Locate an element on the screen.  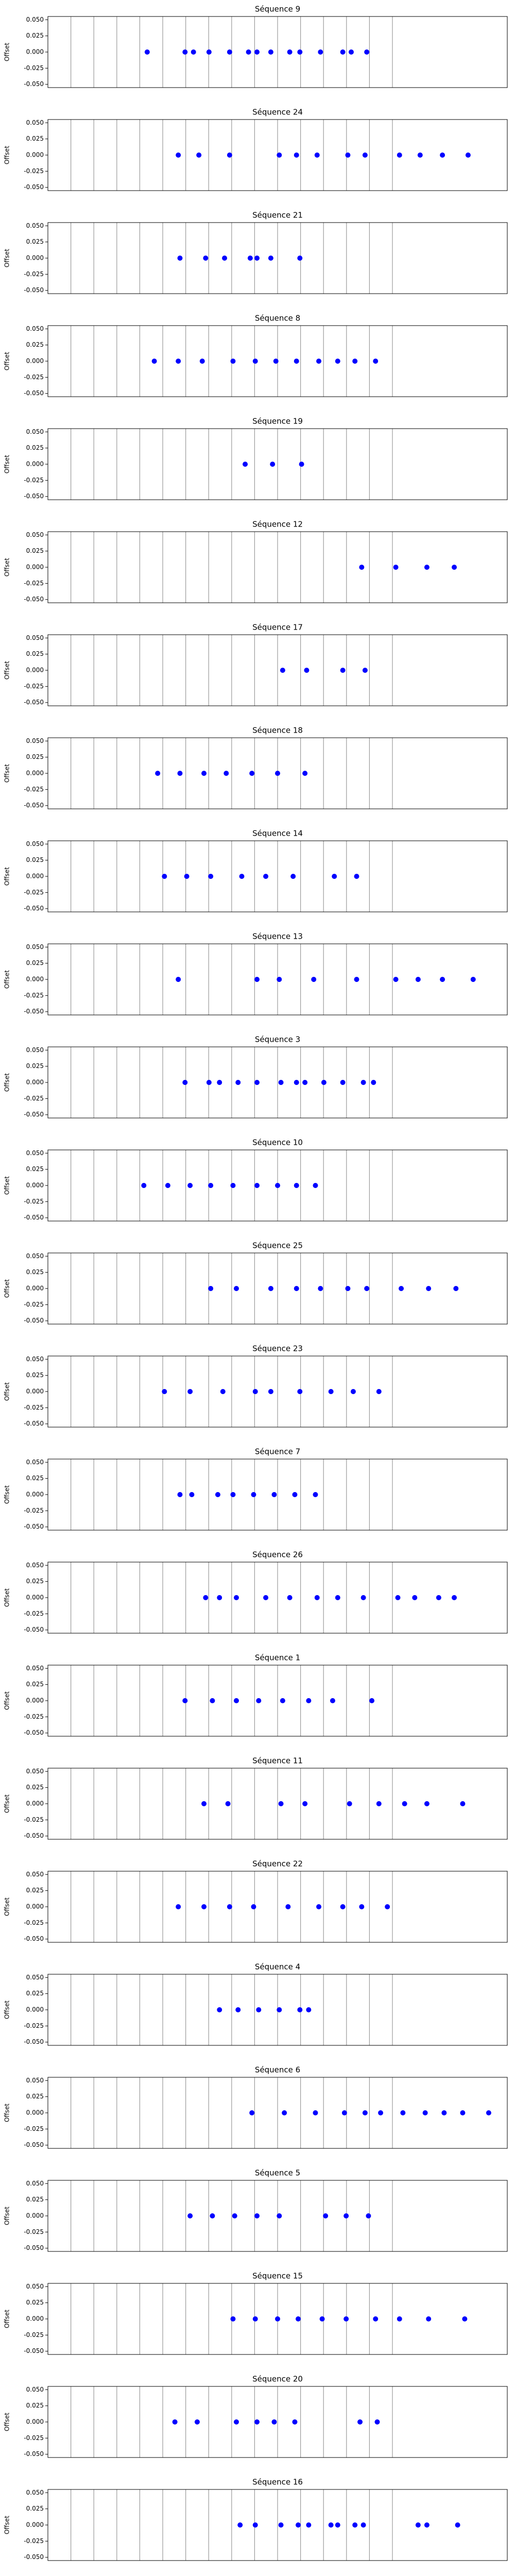
panel-title: Séquence 25 is located at coordinates (277, 1245).